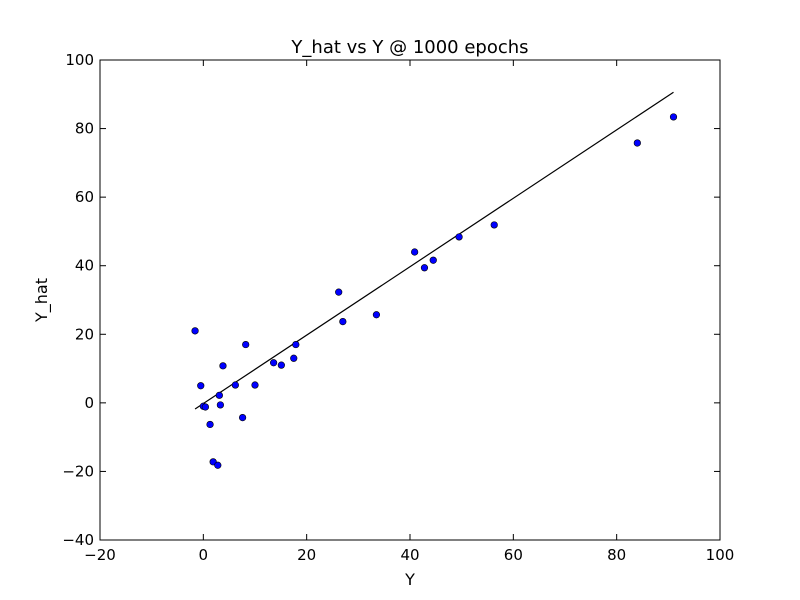  What do you see at coordinates (89, 403) in the screenshot?
I see `y-tick-label: 0` at bounding box center [89, 403].